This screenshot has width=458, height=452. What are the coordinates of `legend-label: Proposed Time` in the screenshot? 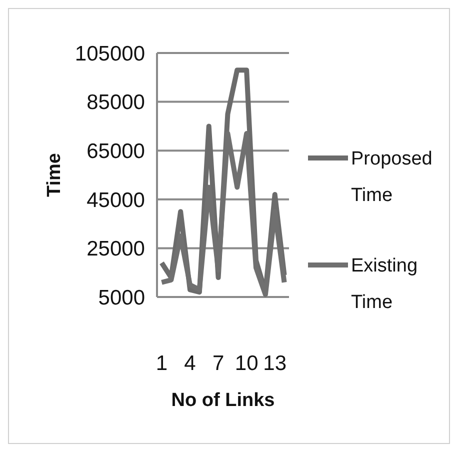 It's located at (391, 177).